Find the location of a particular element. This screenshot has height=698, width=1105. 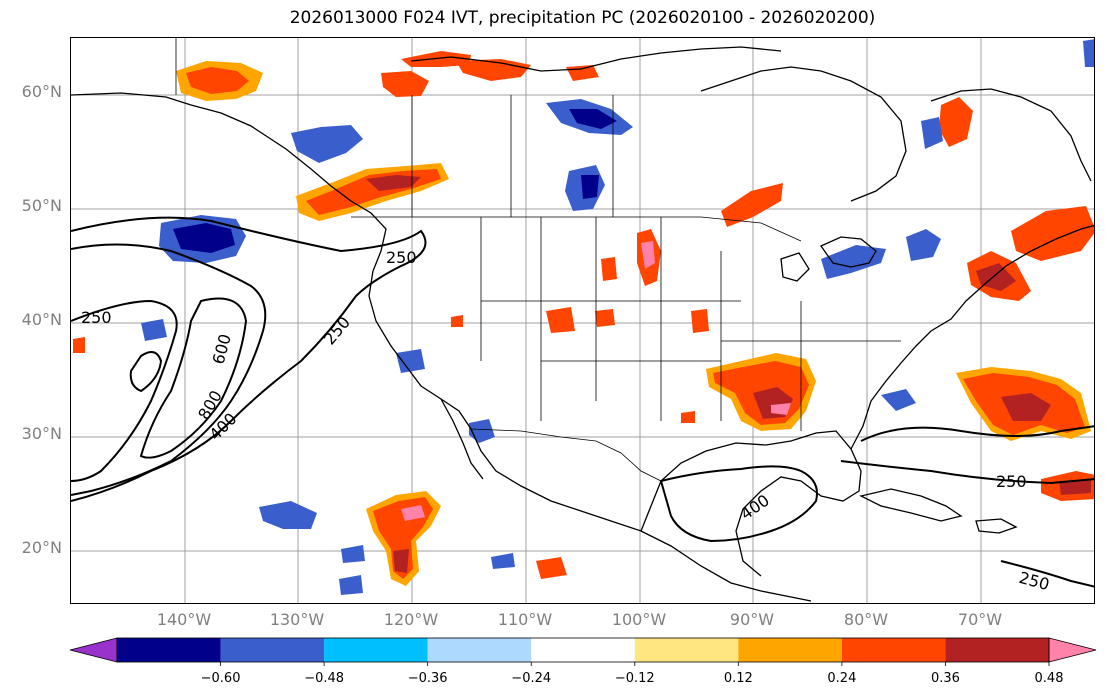

lon-label-80w: 80°W is located at coordinates (866, 619).